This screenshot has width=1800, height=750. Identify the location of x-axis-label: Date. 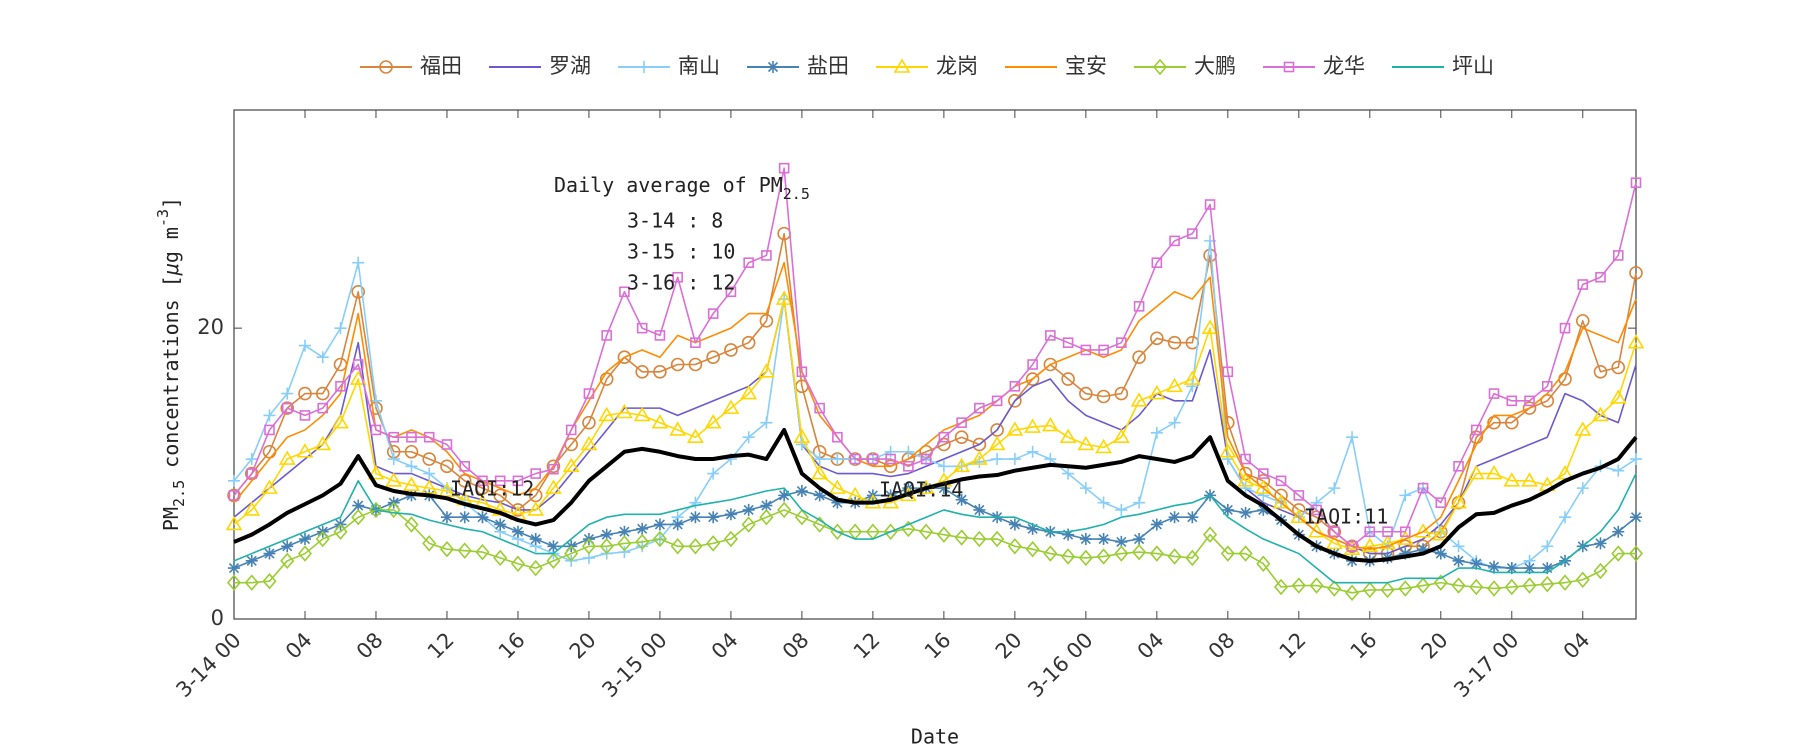
(935, 737).